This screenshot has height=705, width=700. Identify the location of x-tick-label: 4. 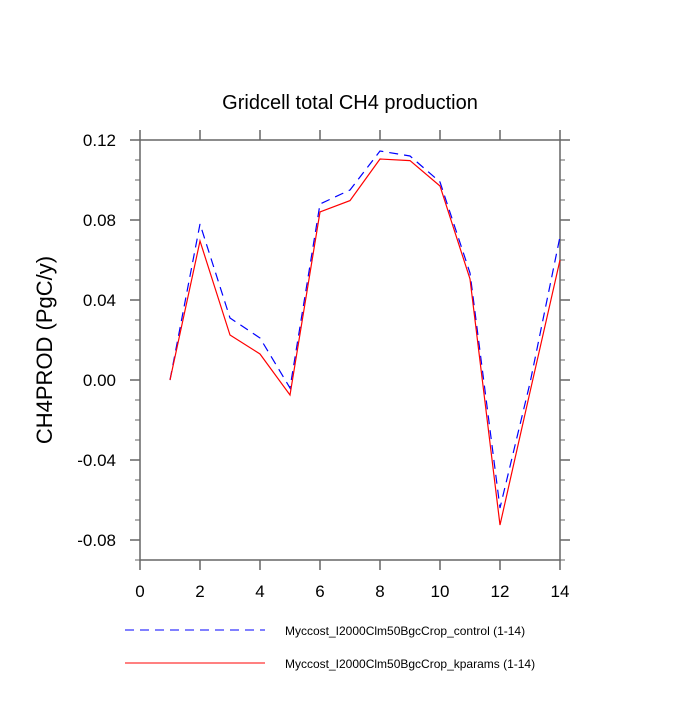
(259, 591).